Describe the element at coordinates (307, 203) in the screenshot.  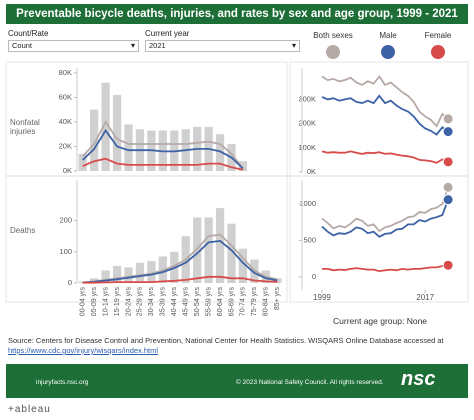
I see `y-tick-label: 1000` at that location.